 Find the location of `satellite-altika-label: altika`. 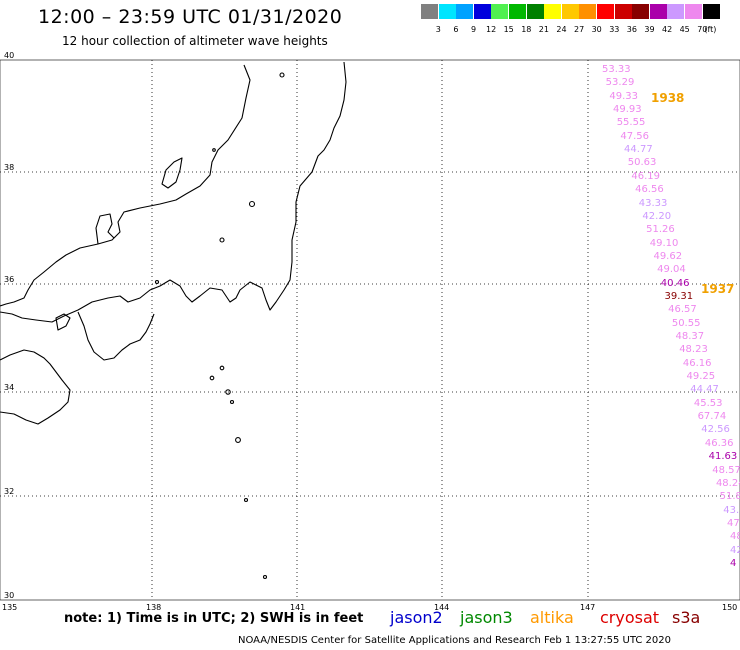

satellite-altika-label: altika is located at coordinates (552, 617).